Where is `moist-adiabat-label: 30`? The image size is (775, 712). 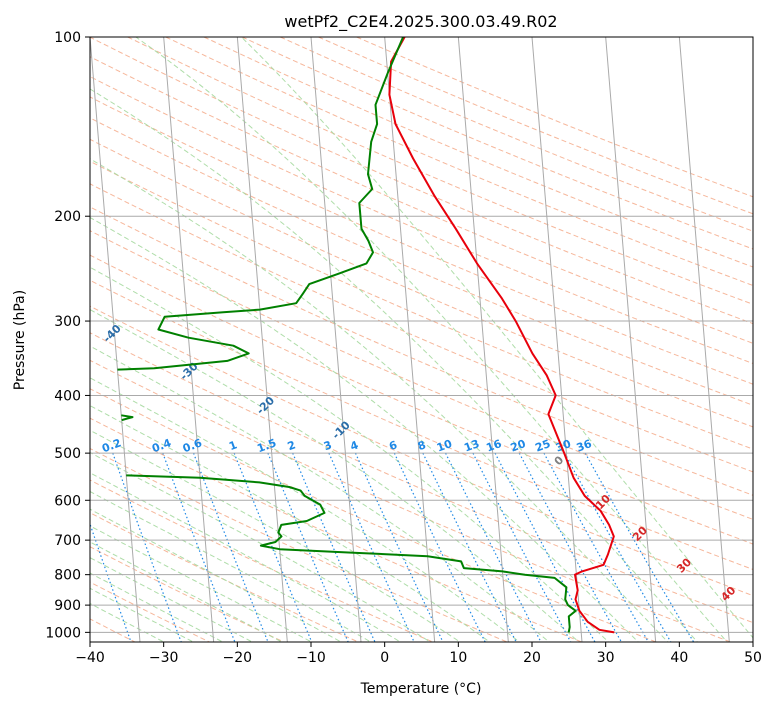 moist-adiabat-label: 30 is located at coordinates (684, 565).